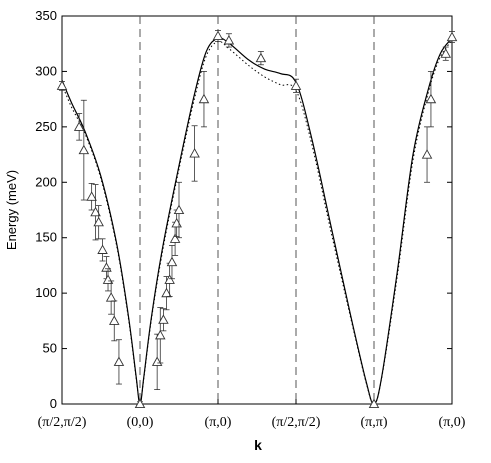 The width and height of the screenshot is (491, 463). What do you see at coordinates (296, 422) in the screenshot?
I see `x-tick-label-3: (π/2,π/2)` at bounding box center [296, 422].